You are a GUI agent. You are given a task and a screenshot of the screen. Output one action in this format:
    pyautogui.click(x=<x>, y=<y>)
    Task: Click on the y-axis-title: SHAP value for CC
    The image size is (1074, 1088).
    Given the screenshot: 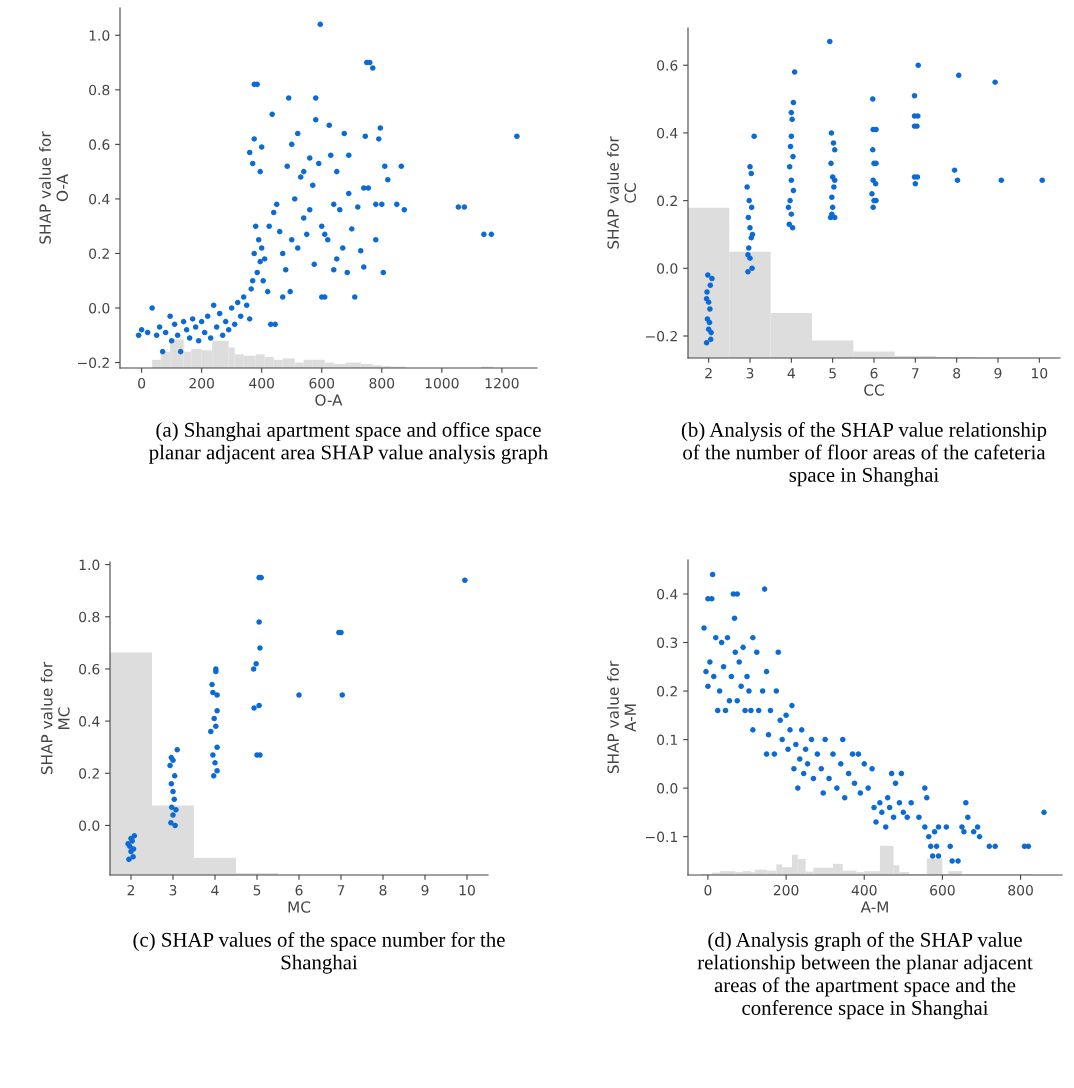 What is the action you would take?
    pyautogui.click(x=622, y=192)
    